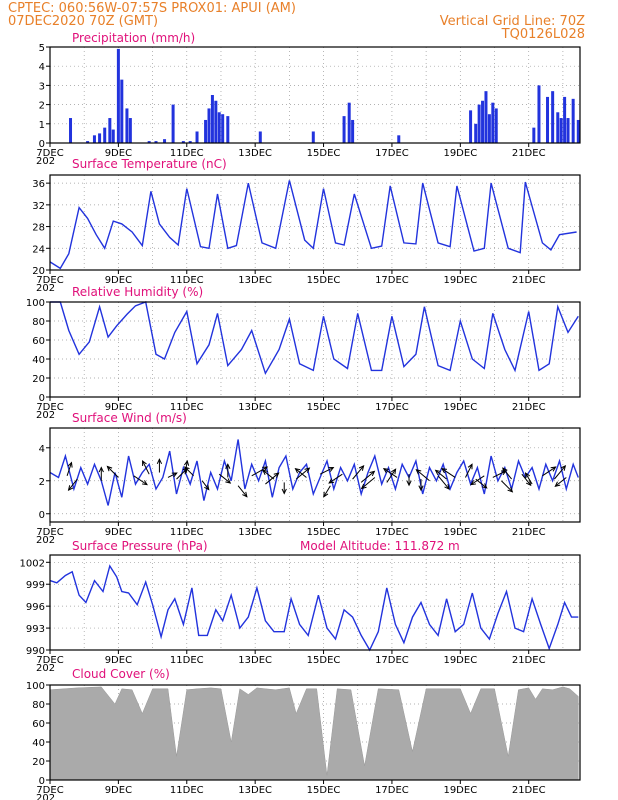 The width and height of the screenshot is (618, 800). What do you see at coordinates (35, 629) in the screenshot?
I see `y-tick-label: 993` at bounding box center [35, 629].